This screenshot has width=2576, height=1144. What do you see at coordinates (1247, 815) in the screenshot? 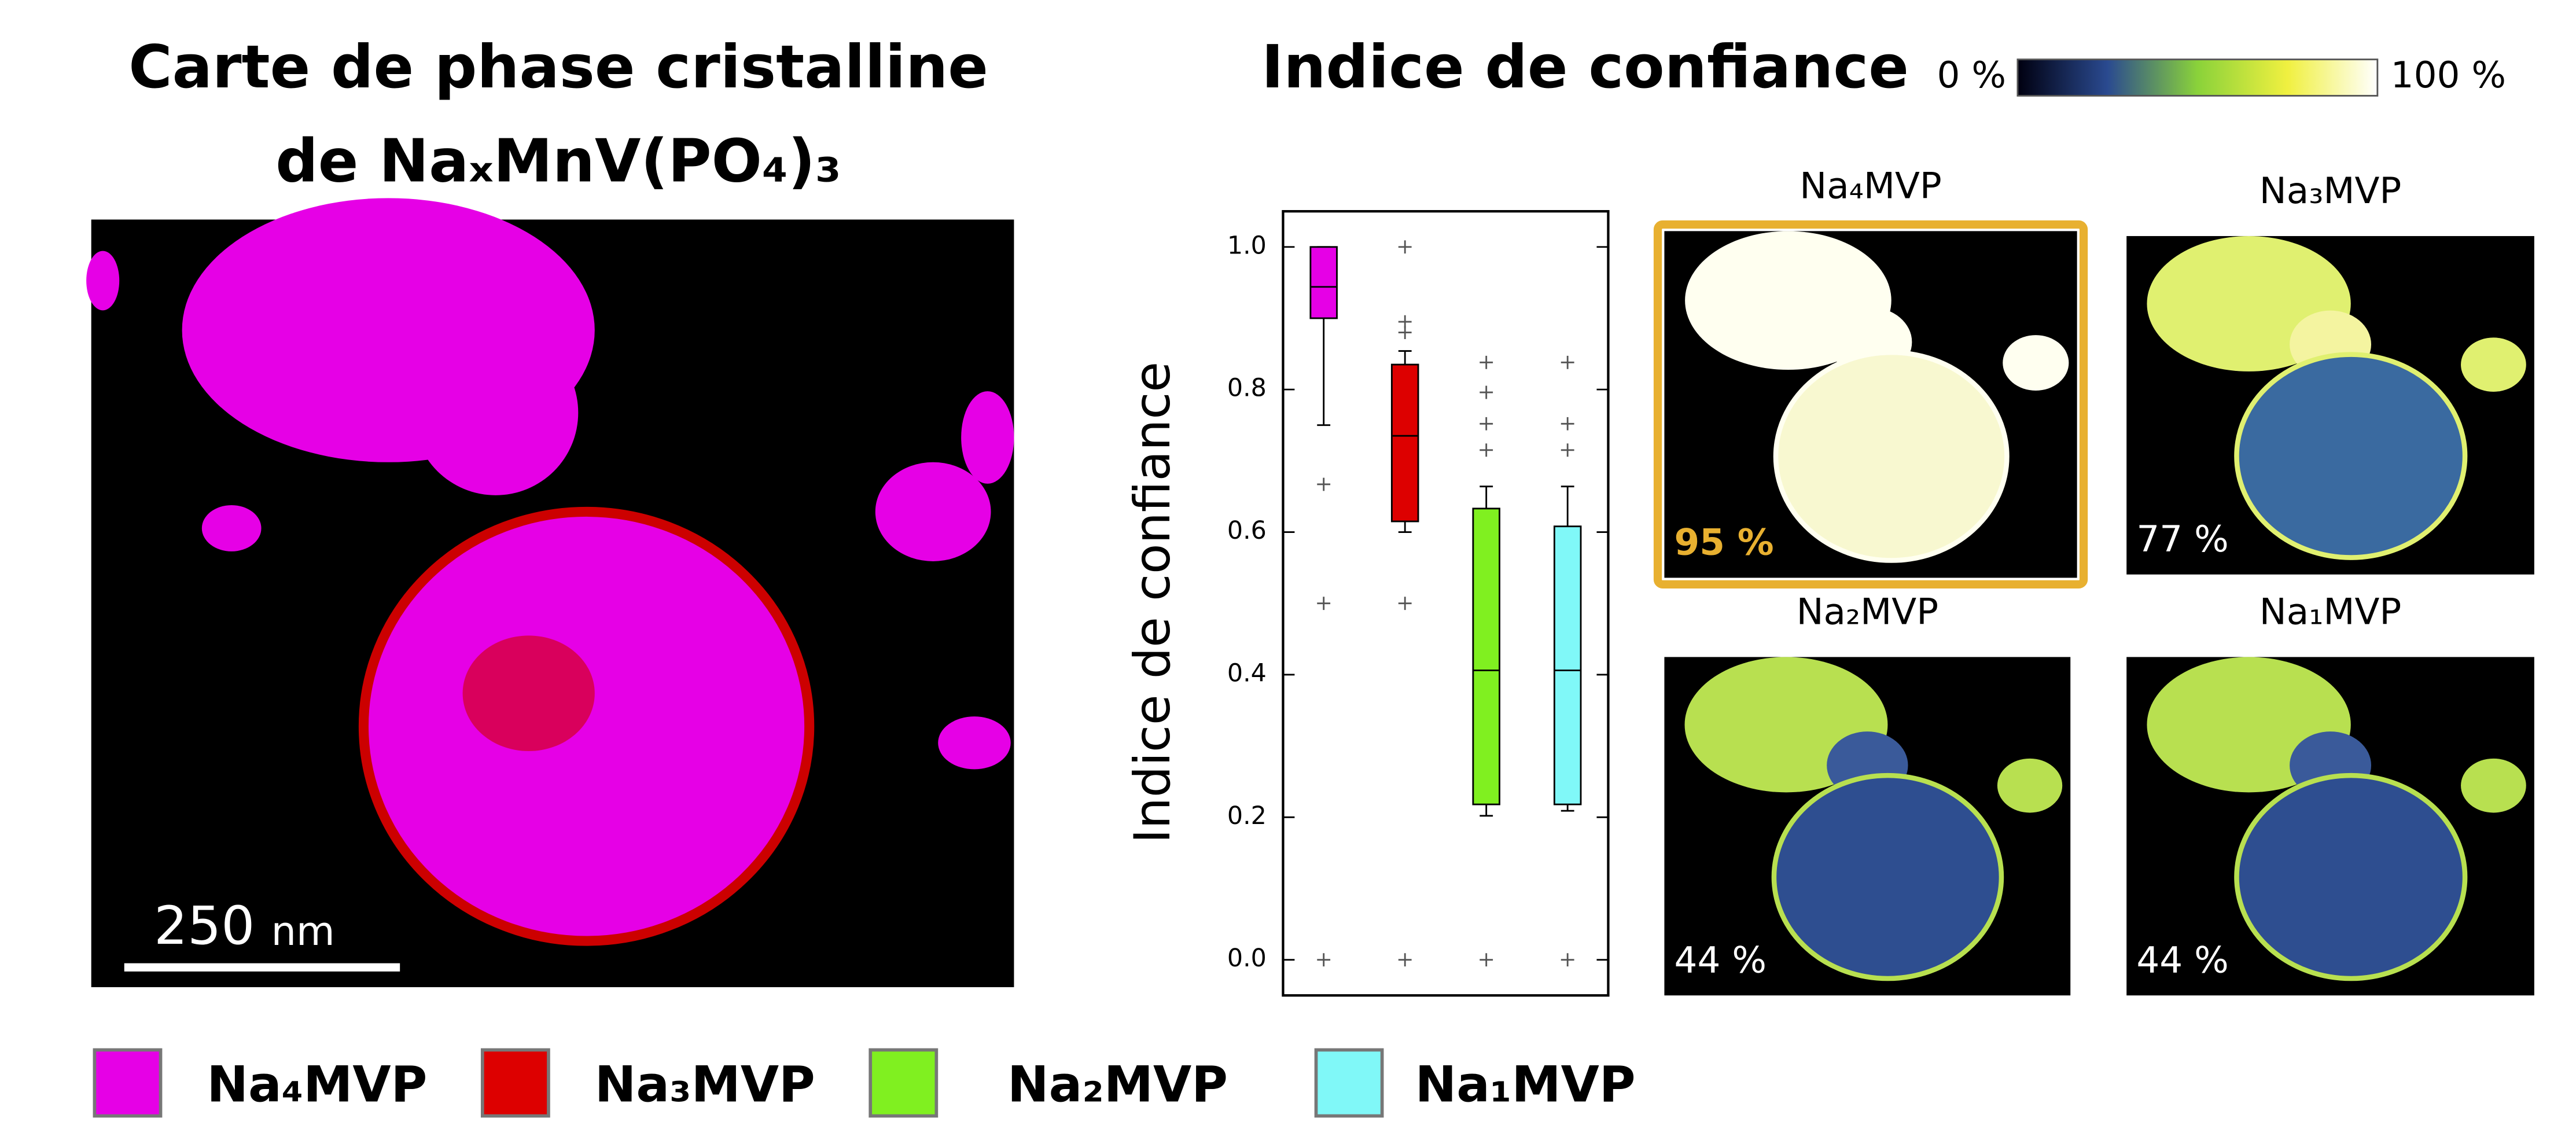
I see `y-tick-label: 0.2` at bounding box center [1247, 815].